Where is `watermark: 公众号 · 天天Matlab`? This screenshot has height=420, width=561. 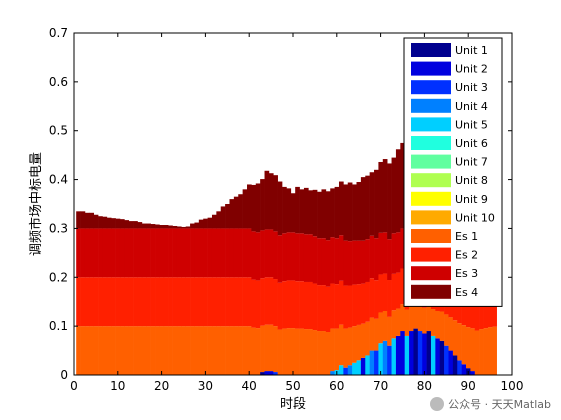 watermark: 公众号 · 天天Matlab is located at coordinates (490, 404).